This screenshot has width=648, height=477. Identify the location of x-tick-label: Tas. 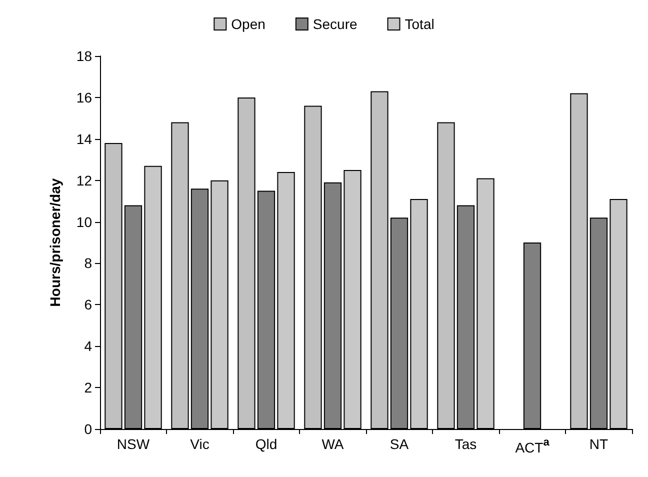
(465, 444).